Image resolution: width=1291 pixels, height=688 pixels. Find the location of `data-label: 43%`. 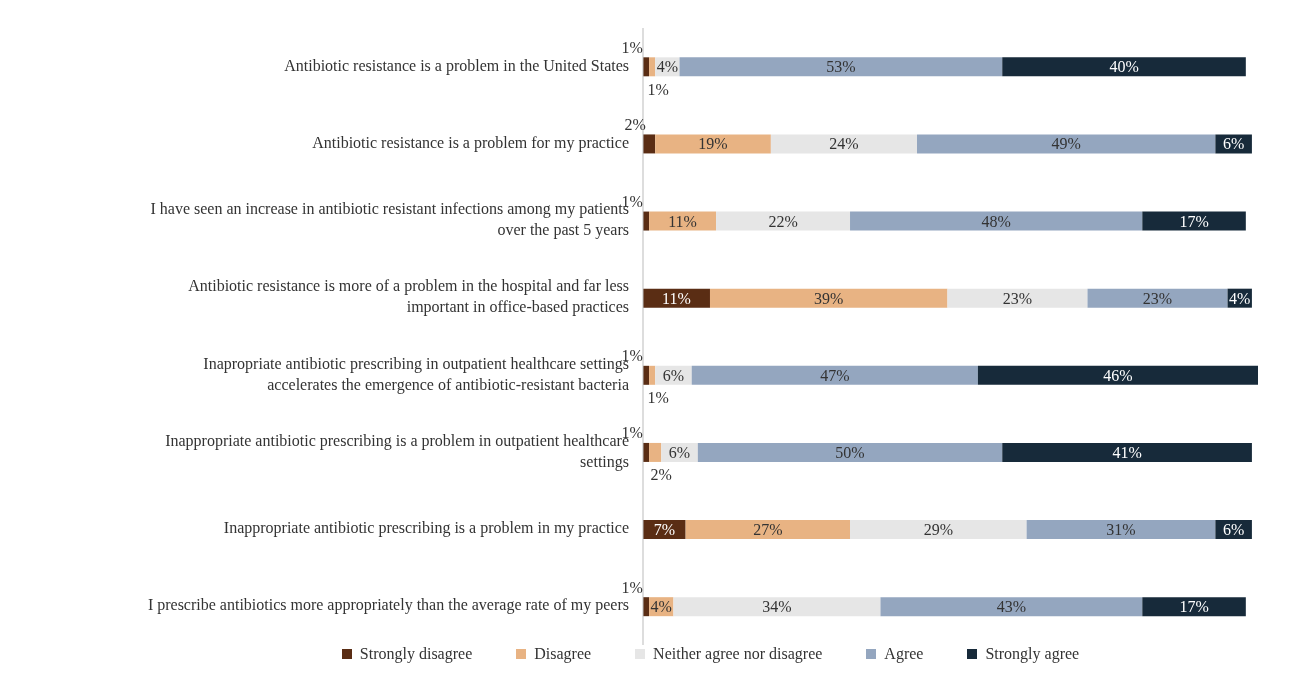

data-label: 43% is located at coordinates (1011, 607).